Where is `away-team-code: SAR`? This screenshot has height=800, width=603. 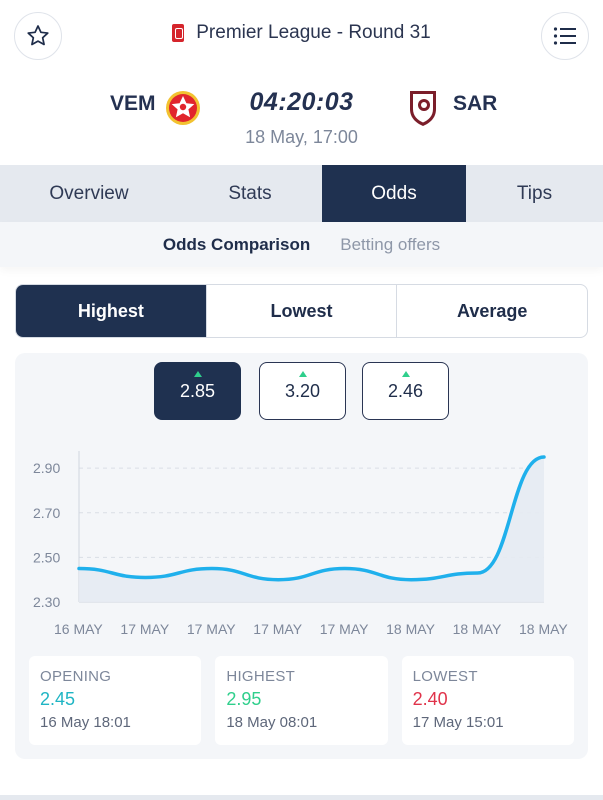 away-team-code: SAR is located at coordinates (475, 103).